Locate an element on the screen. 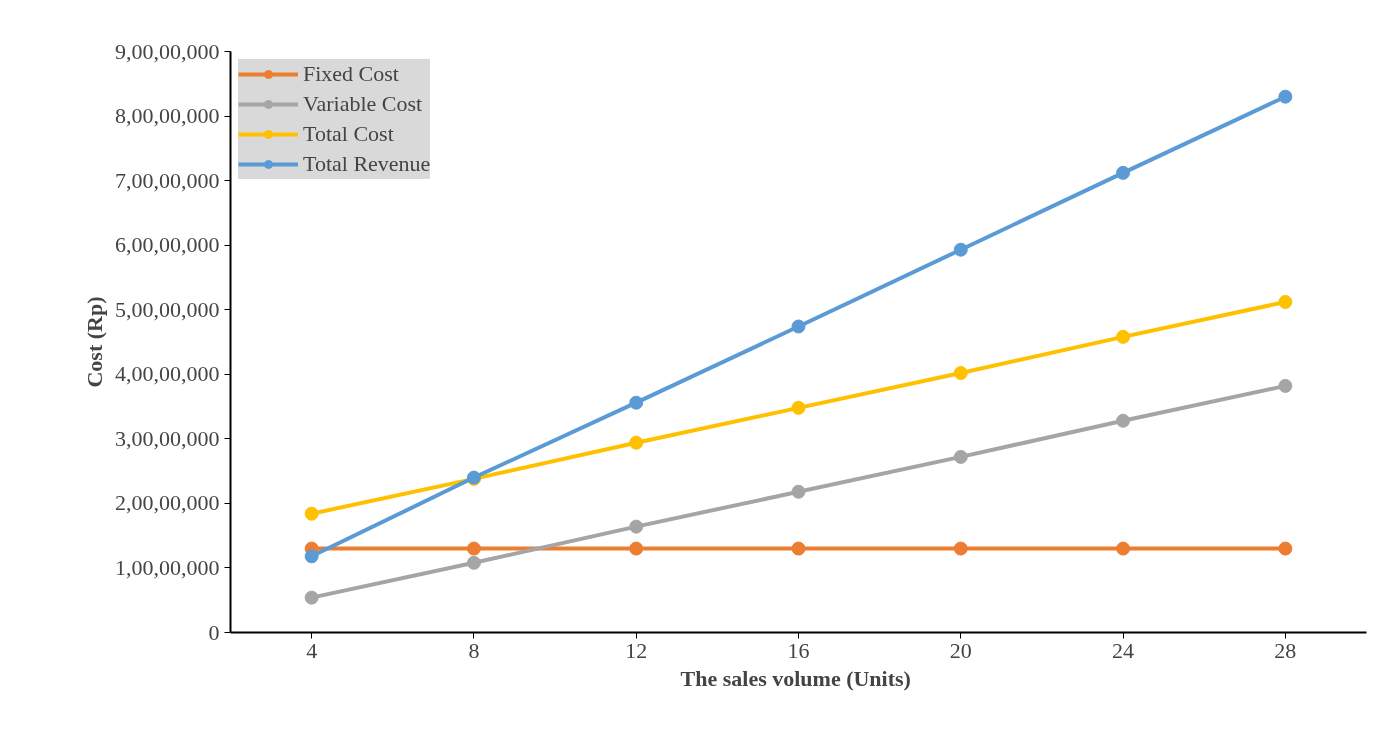 The image size is (1373, 752). x-axis-title: The sales volume (Units) is located at coordinates (795, 678).